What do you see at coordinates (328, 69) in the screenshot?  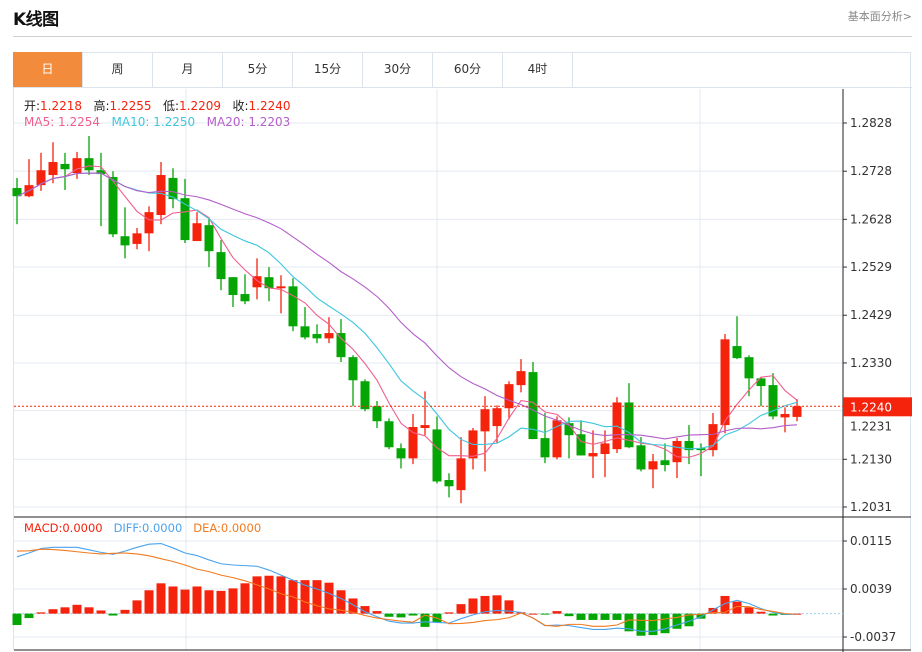 I see `tab-15min: 15分` at bounding box center [328, 69].